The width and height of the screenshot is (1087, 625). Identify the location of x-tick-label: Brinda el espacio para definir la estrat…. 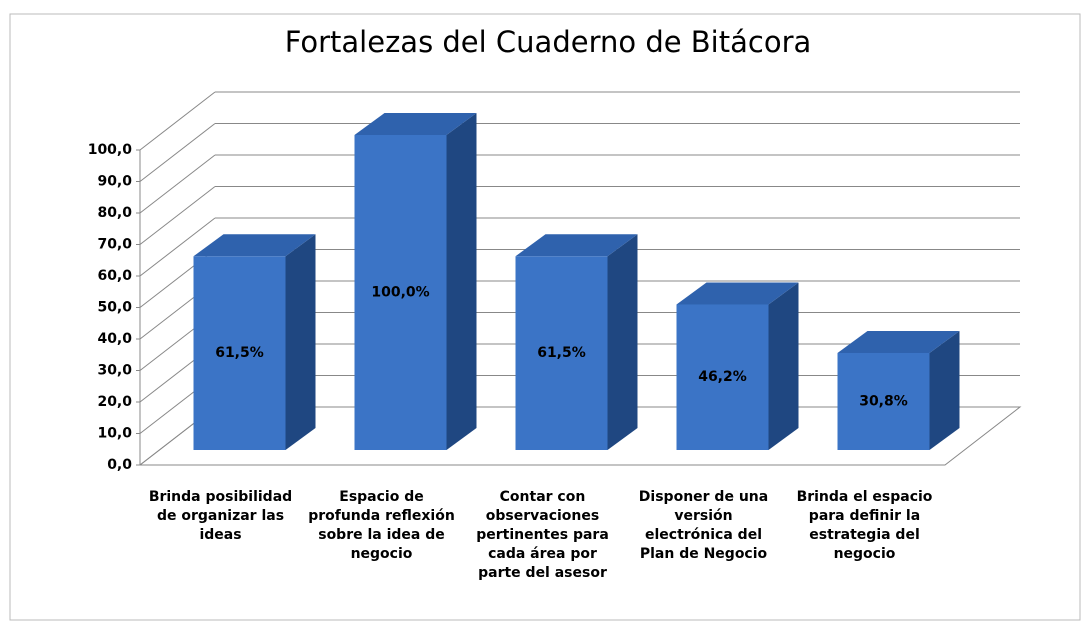
(864, 525).